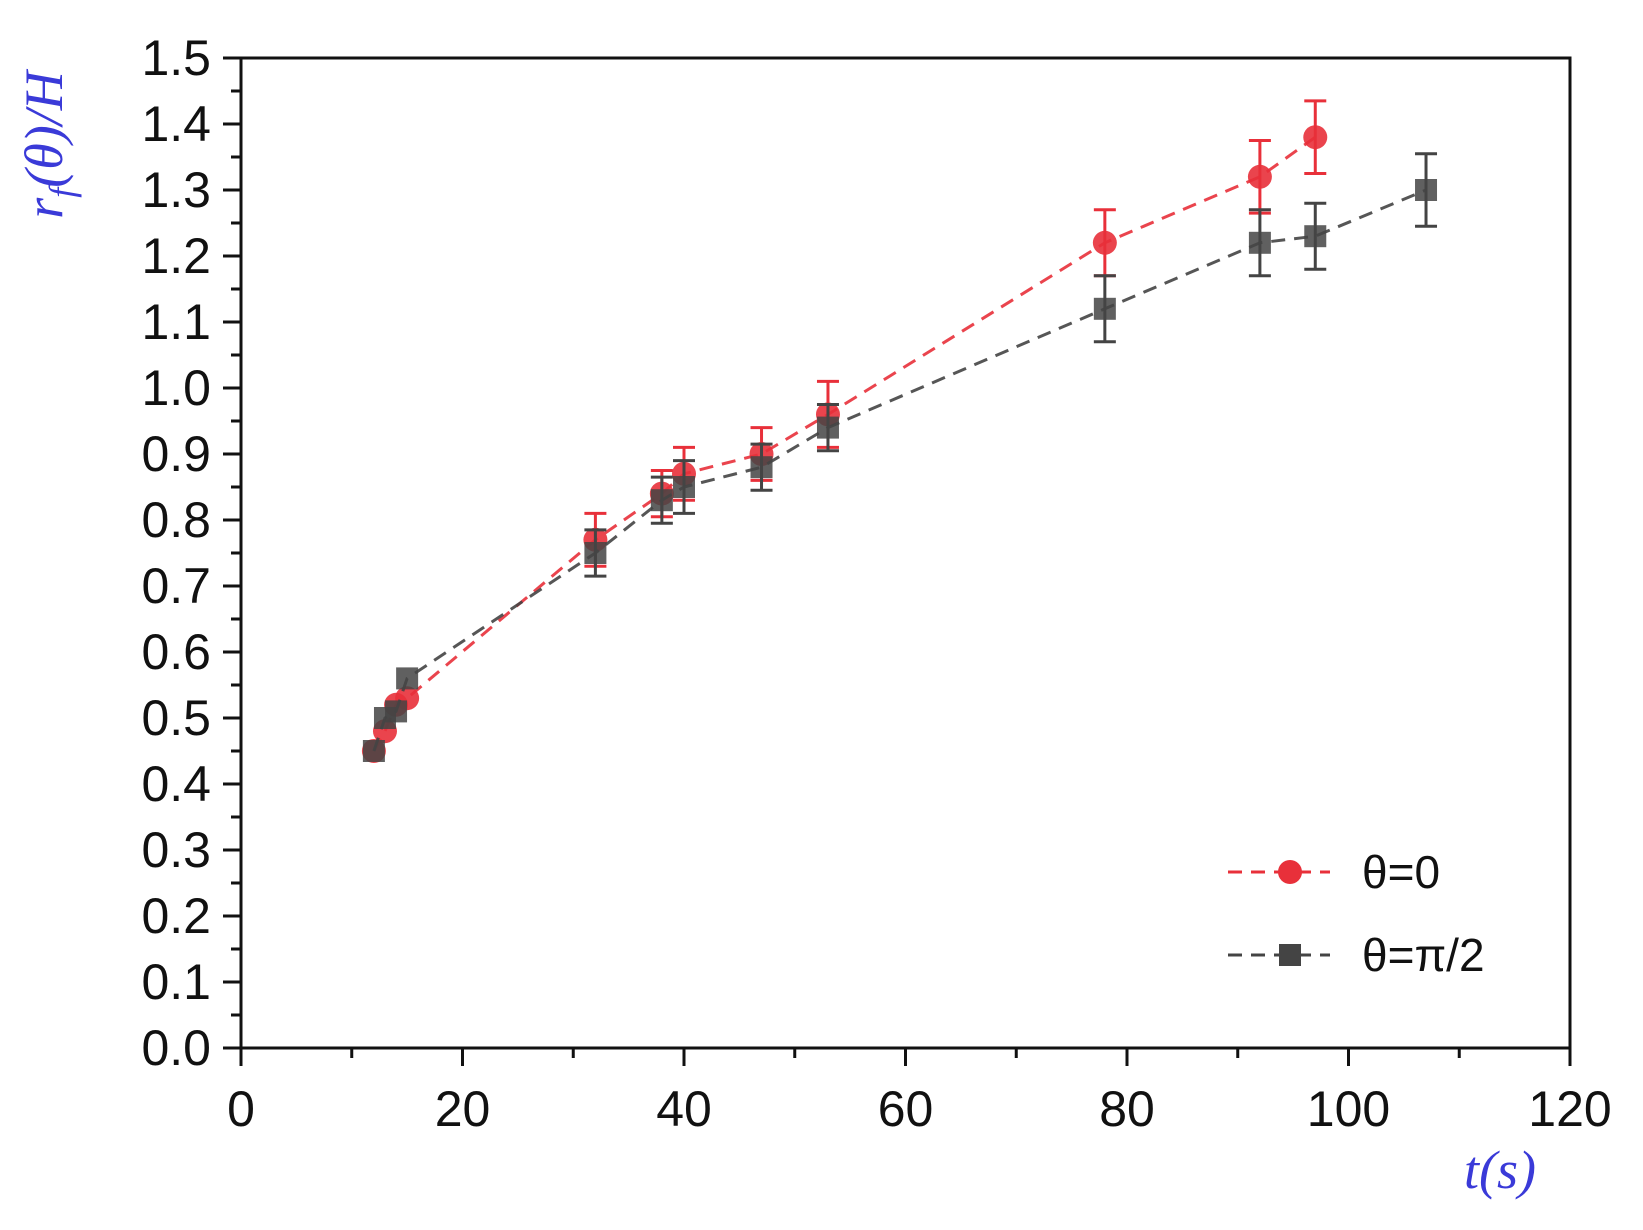  Describe the element at coordinates (1127, 1109) in the screenshot. I see `x-tick-label: 80` at that location.